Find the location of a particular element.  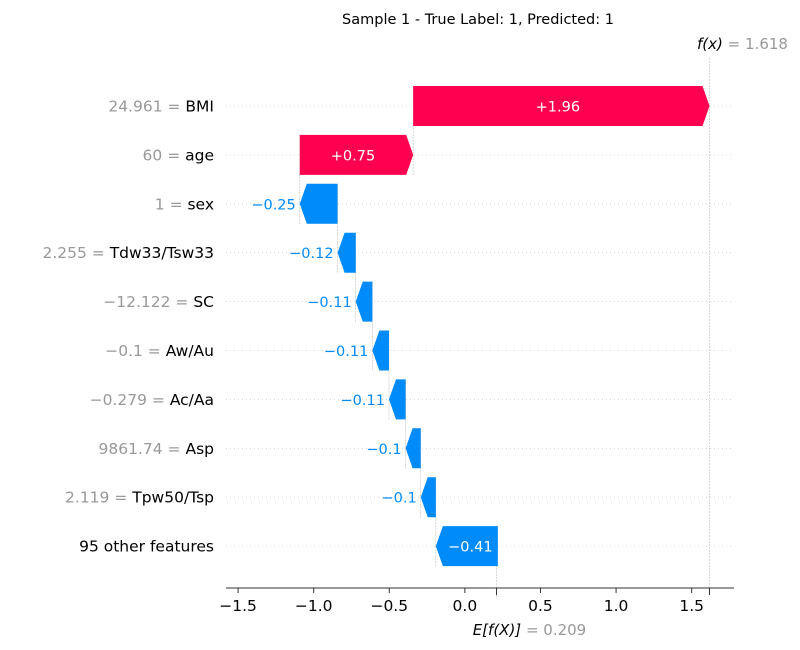

bar-aw-au is located at coordinates (380, 350).